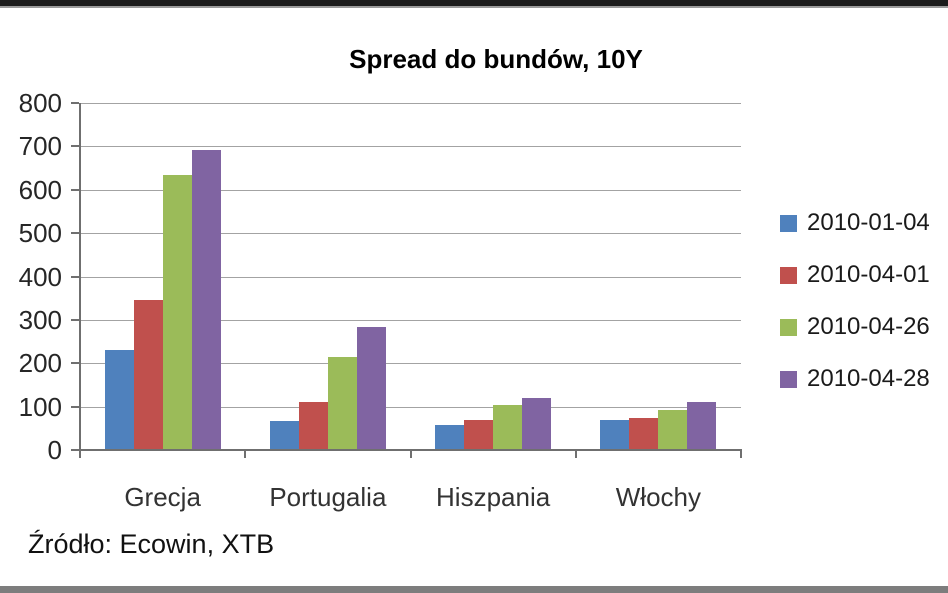 Image resolution: width=948 pixels, height=593 pixels. What do you see at coordinates (410, 450) in the screenshot?
I see `x-axis-line` at bounding box center [410, 450].